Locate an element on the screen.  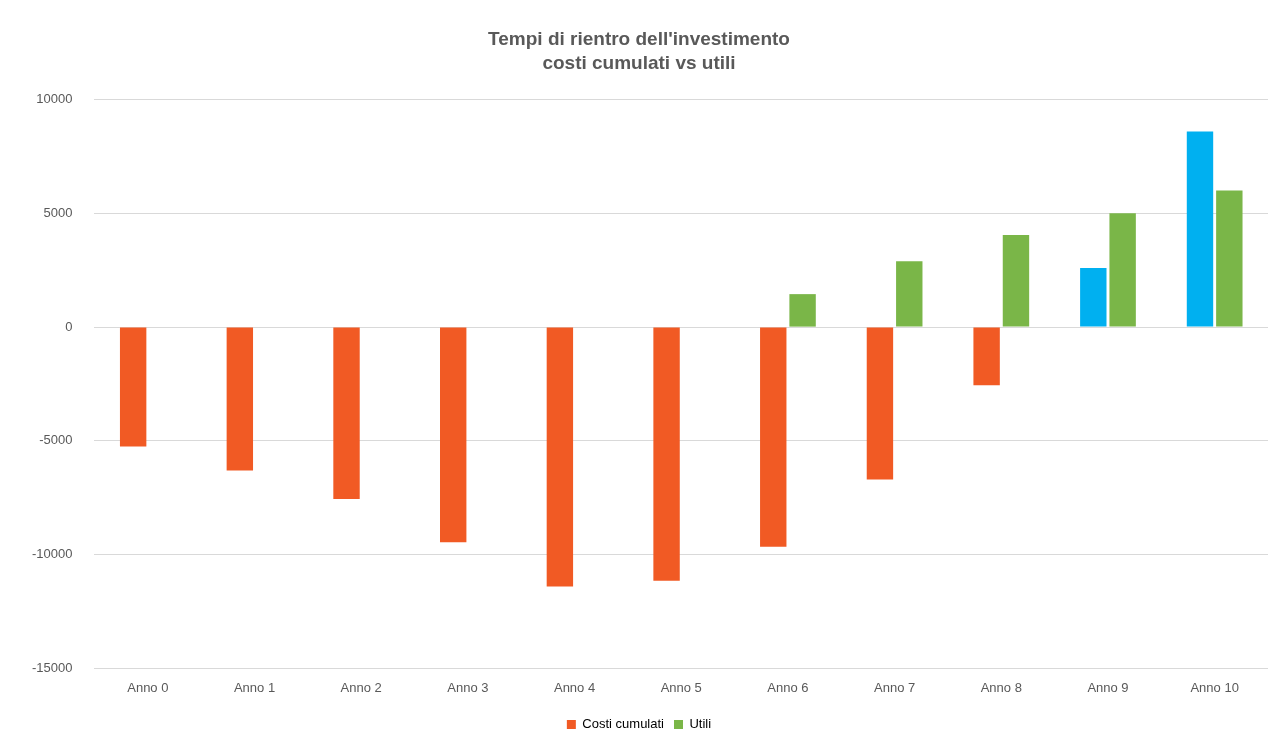
x-tick-label: Anno 6 is located at coordinates (788, 687).